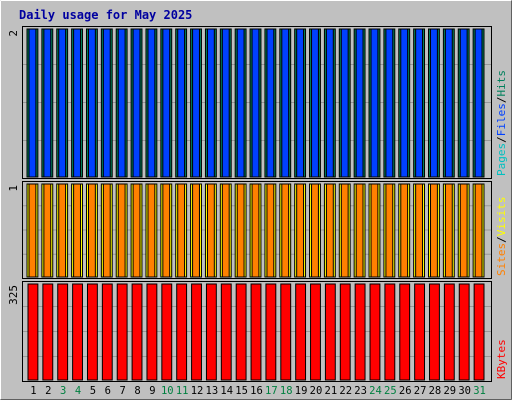 This screenshot has height=400, width=512. What do you see at coordinates (167, 391) in the screenshot?
I see `x-tick-day-10: 10` at bounding box center [167, 391].